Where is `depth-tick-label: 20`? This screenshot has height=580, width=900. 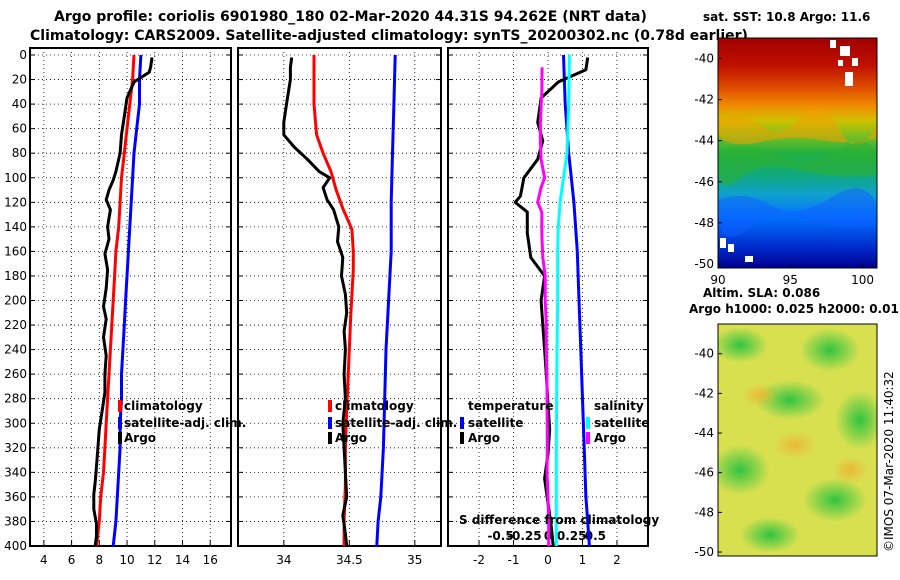 depth-tick-label: 20 is located at coordinates (19, 80).